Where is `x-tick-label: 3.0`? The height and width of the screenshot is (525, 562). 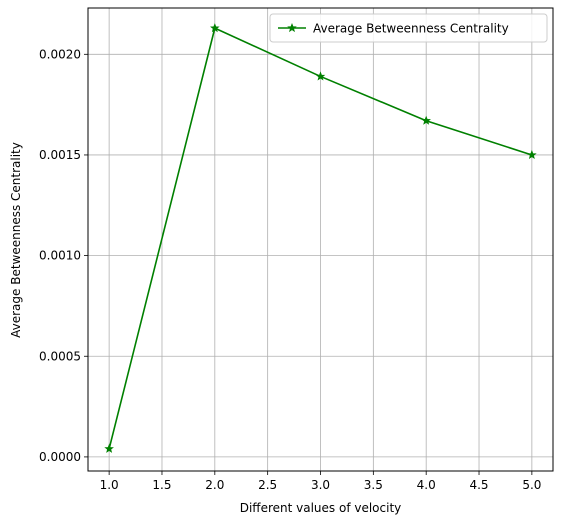
x-tick-label: 3.0 is located at coordinates (320, 485).